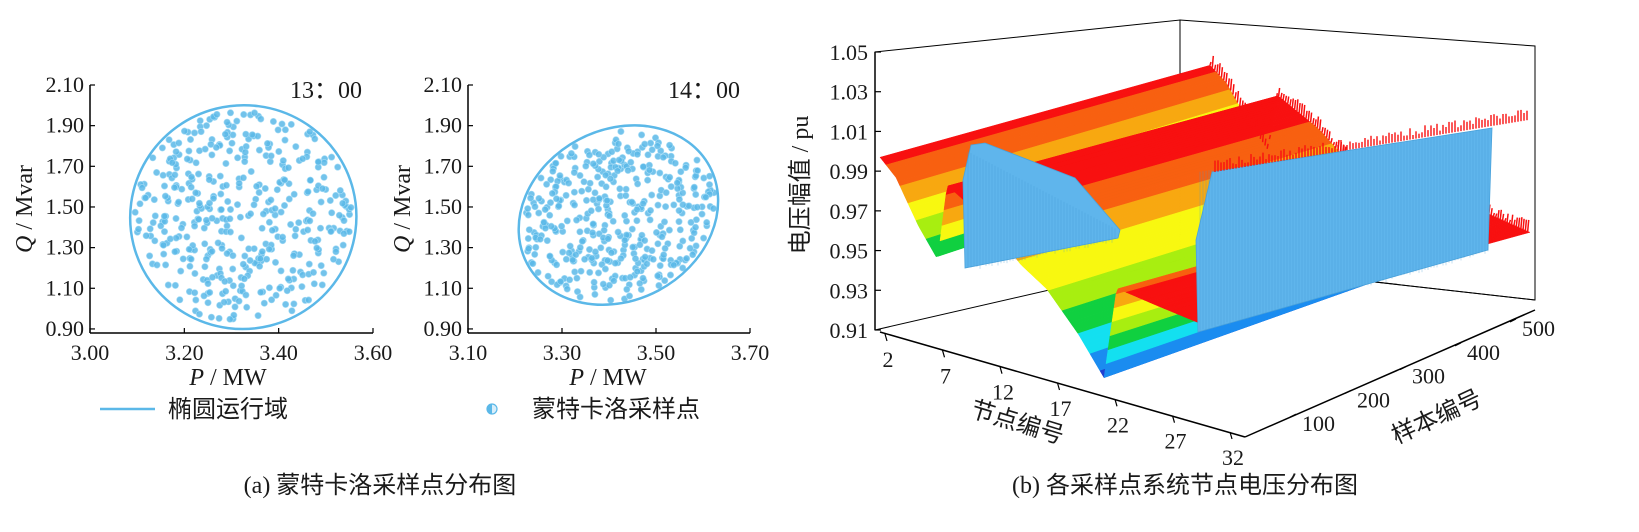 This screenshot has height=532, width=1639. What do you see at coordinates (65, 125) in the screenshot?
I see `y-tick-label: 1.90` at bounding box center [65, 125].